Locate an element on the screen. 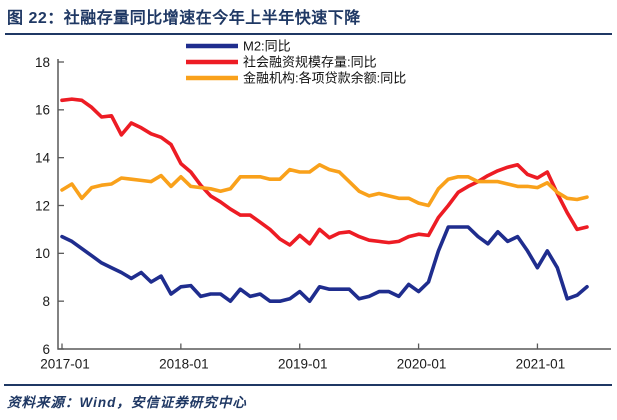 The image size is (617, 420). x-axis-tick-label: 2021-01 is located at coordinates (541, 364).